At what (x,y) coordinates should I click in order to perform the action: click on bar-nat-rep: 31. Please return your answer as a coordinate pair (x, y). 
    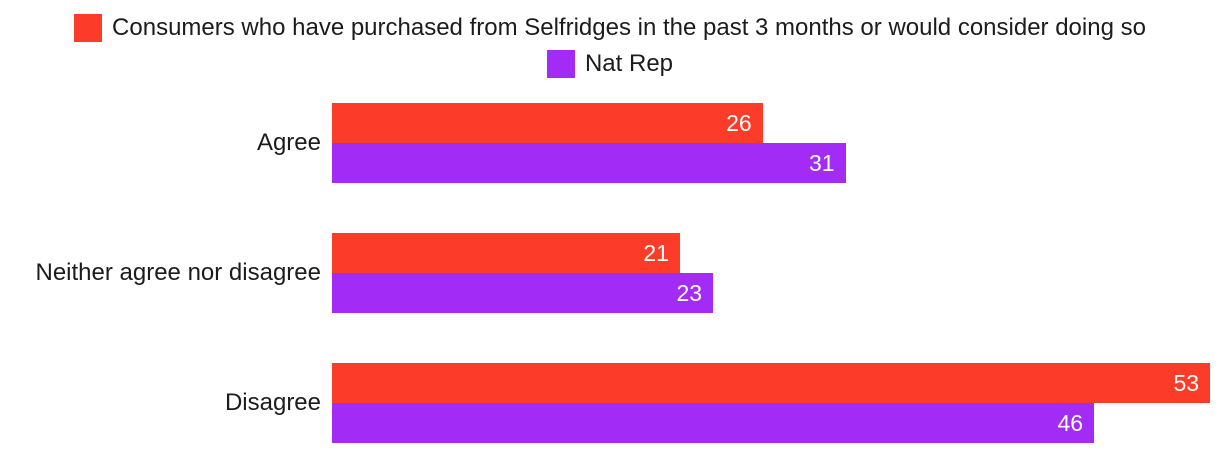
    Looking at the image, I should click on (589, 163).